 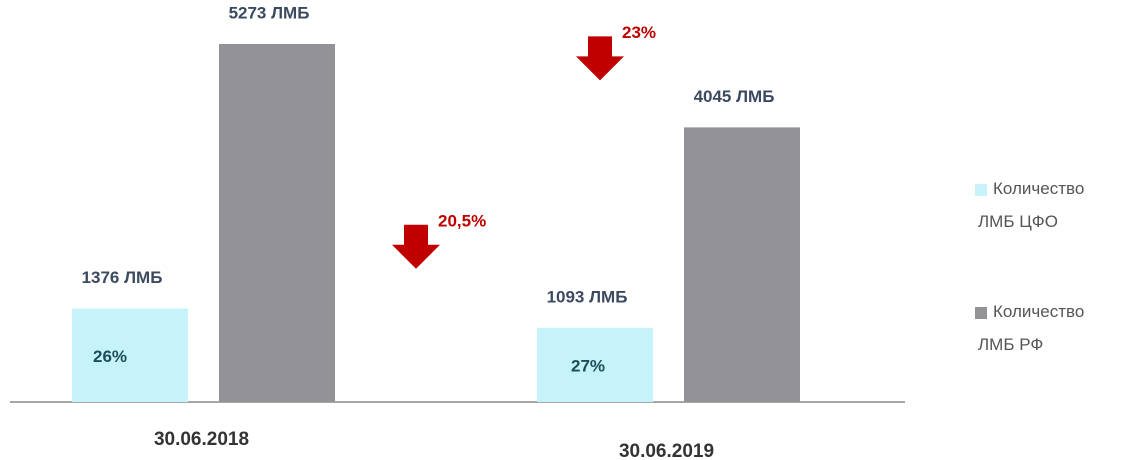 I want to click on inner-label: 26%, so click(x=110, y=356).